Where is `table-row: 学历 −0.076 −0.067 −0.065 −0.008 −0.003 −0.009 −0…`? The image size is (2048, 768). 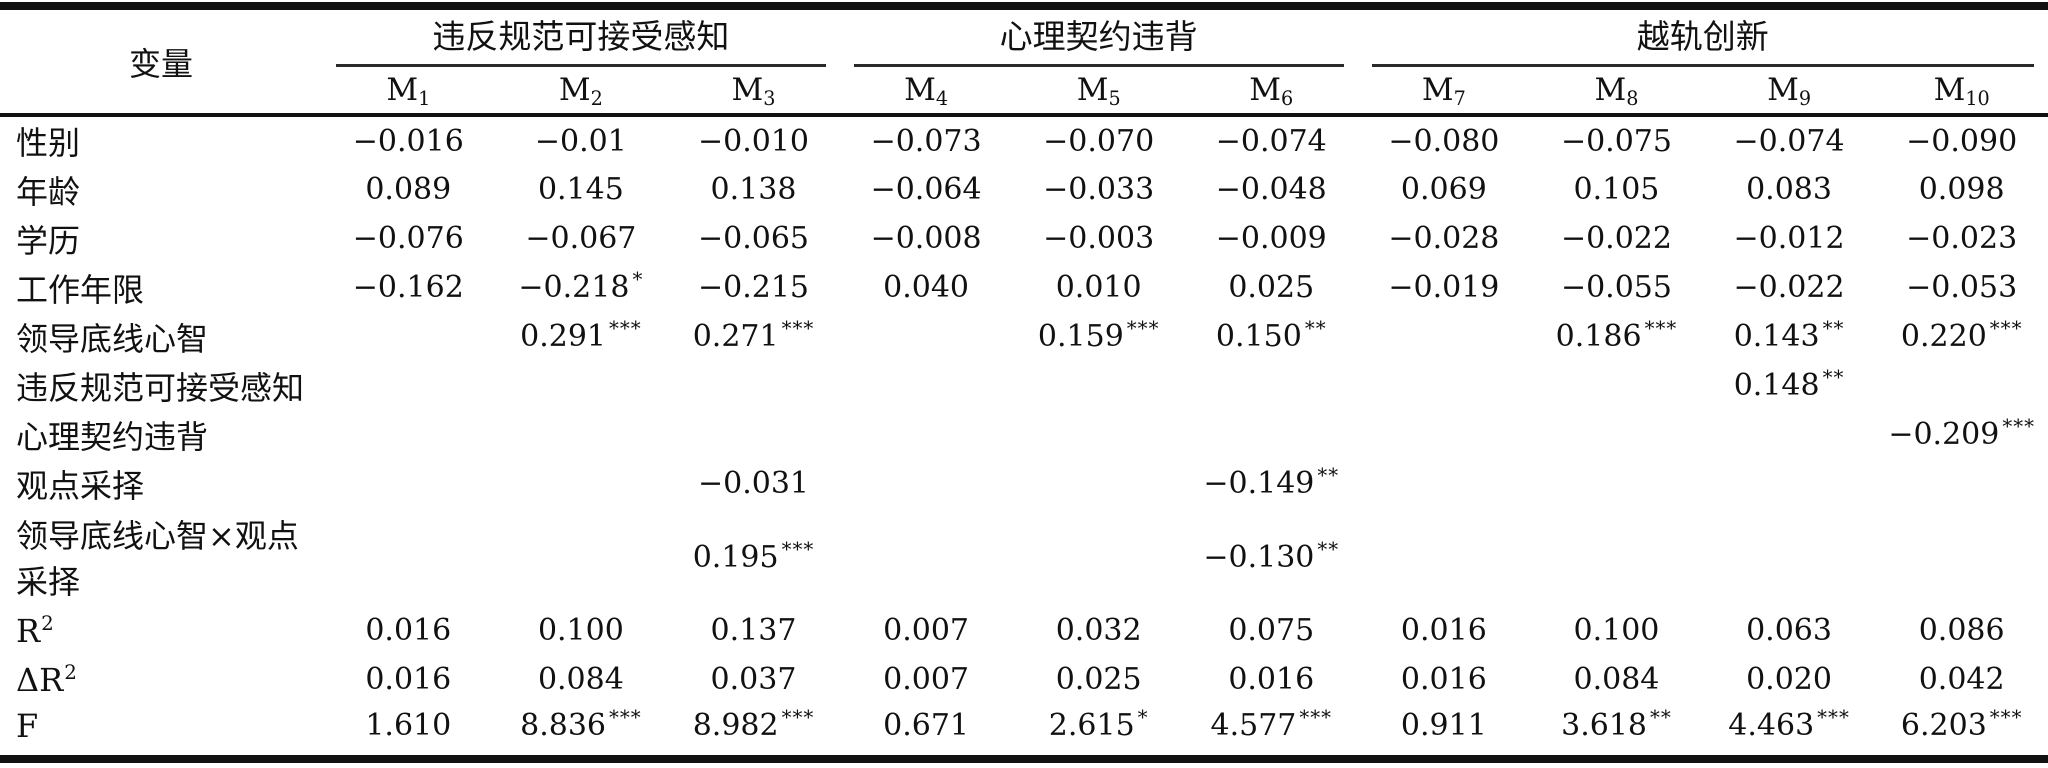 table-row: 学历 −0.076 −0.067 −0.065 −0.008 −0.003 −0.009 −0… is located at coordinates (1024, 238).